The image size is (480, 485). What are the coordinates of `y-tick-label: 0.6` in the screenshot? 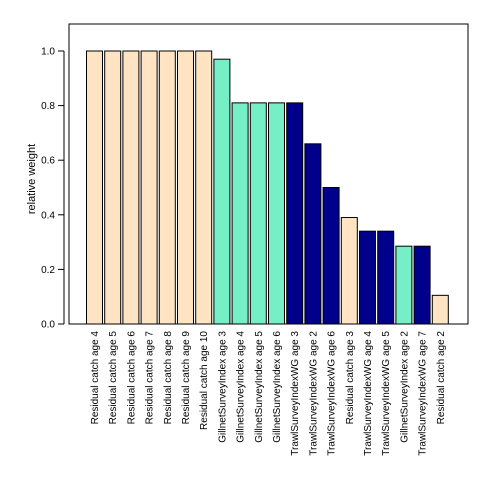 It's located at (48, 161).